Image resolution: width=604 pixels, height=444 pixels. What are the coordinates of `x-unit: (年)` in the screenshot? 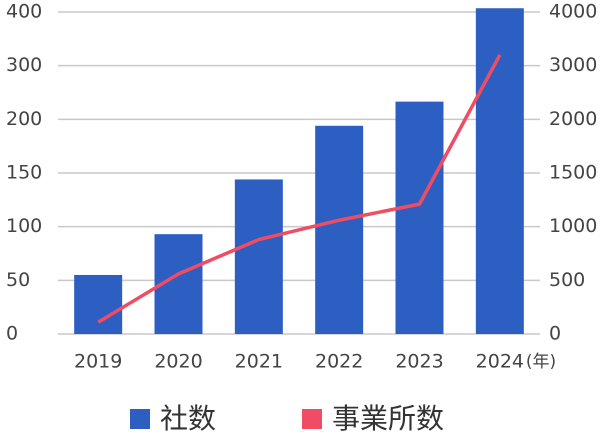 It's located at (541, 362).